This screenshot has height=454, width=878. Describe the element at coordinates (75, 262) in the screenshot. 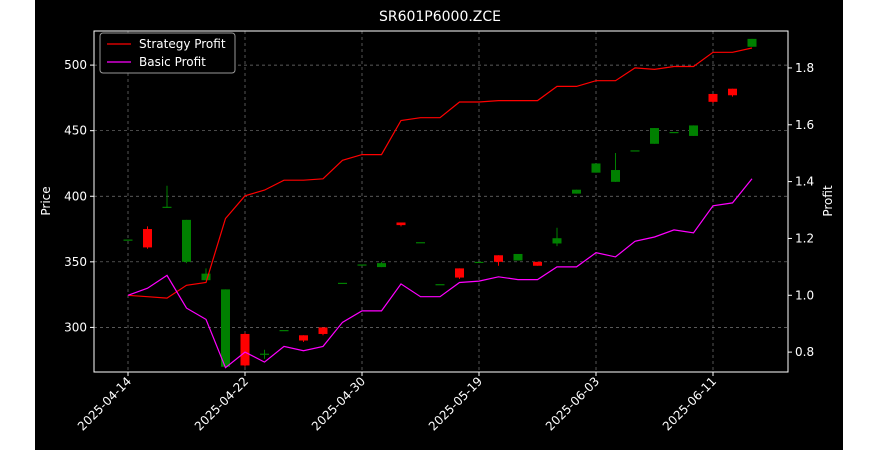

I see `left-tick-label: 350` at that location.